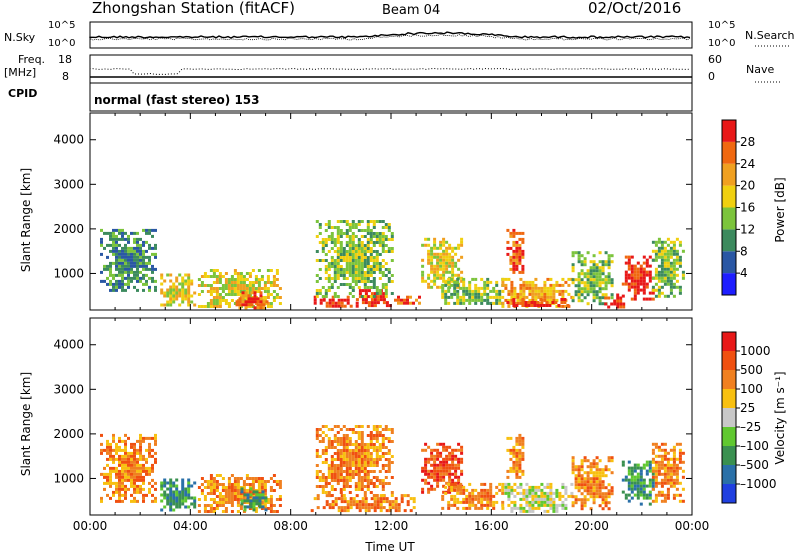 The image size is (800, 554). I want to click on beam-title: Beam 04, so click(411, 10).